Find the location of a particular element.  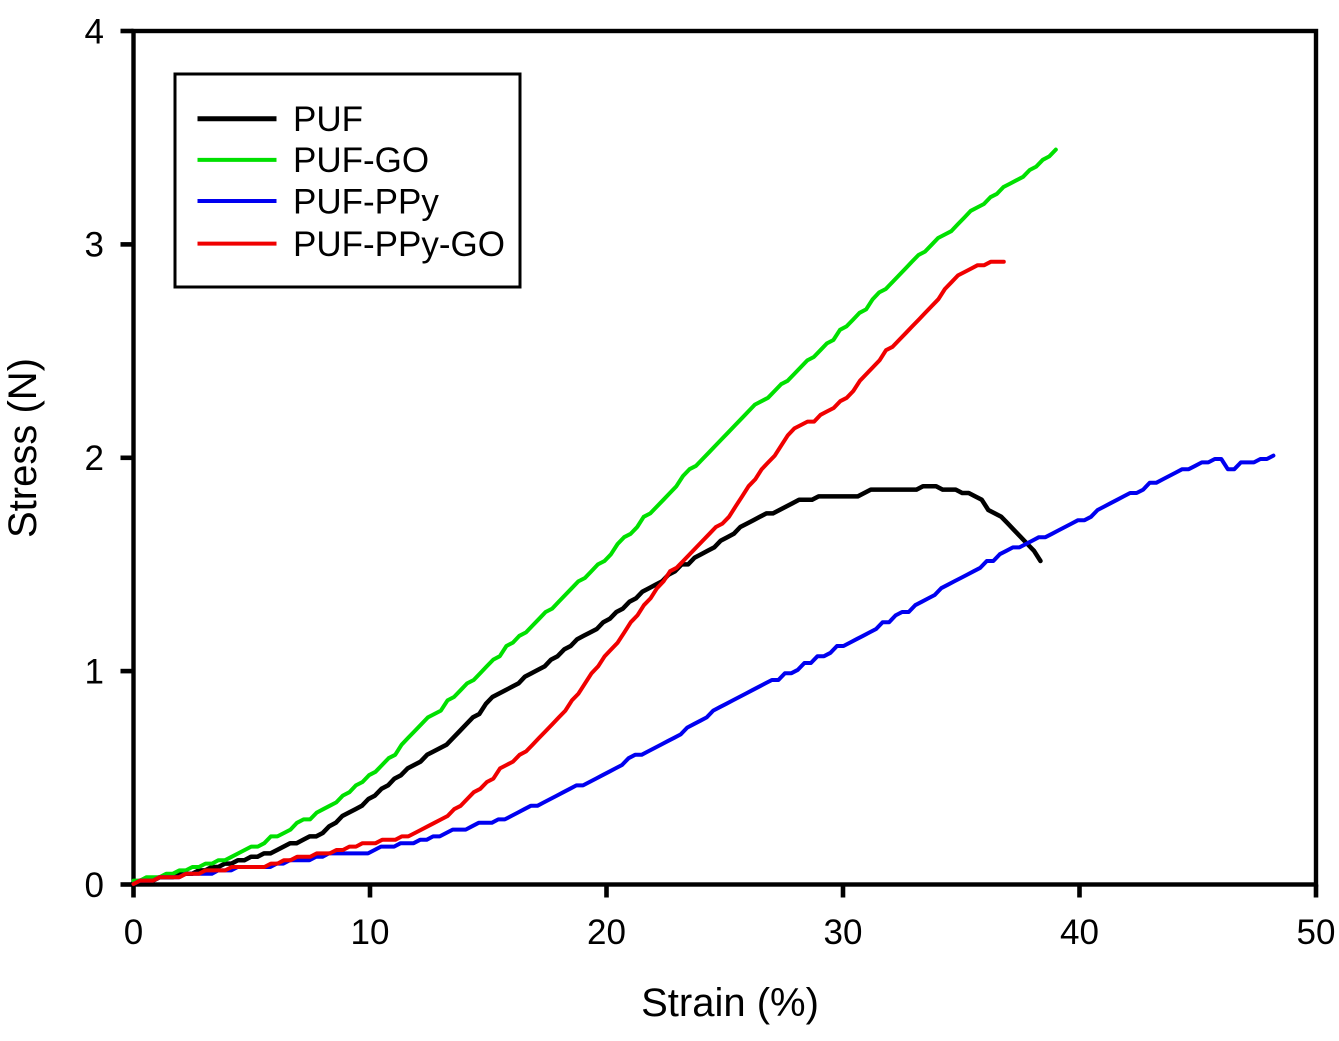

svg-text: Strain (%) is located at coordinates (730, 1003).